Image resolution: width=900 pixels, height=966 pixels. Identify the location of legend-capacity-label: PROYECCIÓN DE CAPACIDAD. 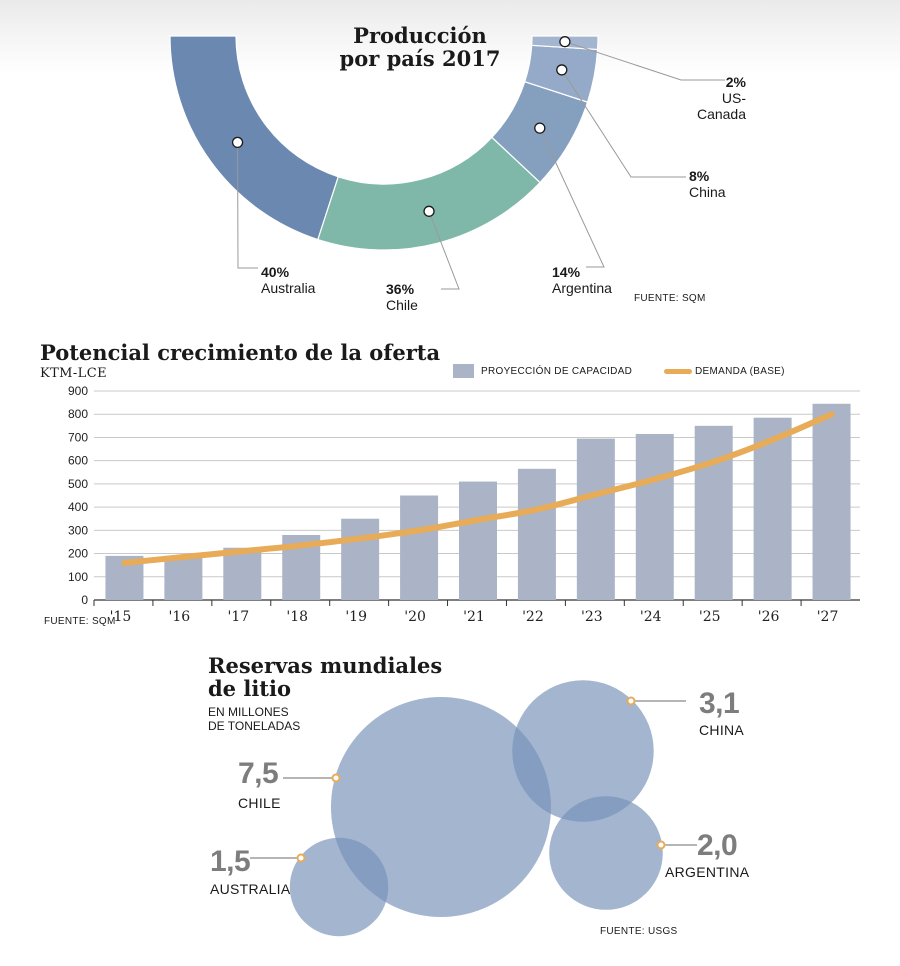
(557, 371).